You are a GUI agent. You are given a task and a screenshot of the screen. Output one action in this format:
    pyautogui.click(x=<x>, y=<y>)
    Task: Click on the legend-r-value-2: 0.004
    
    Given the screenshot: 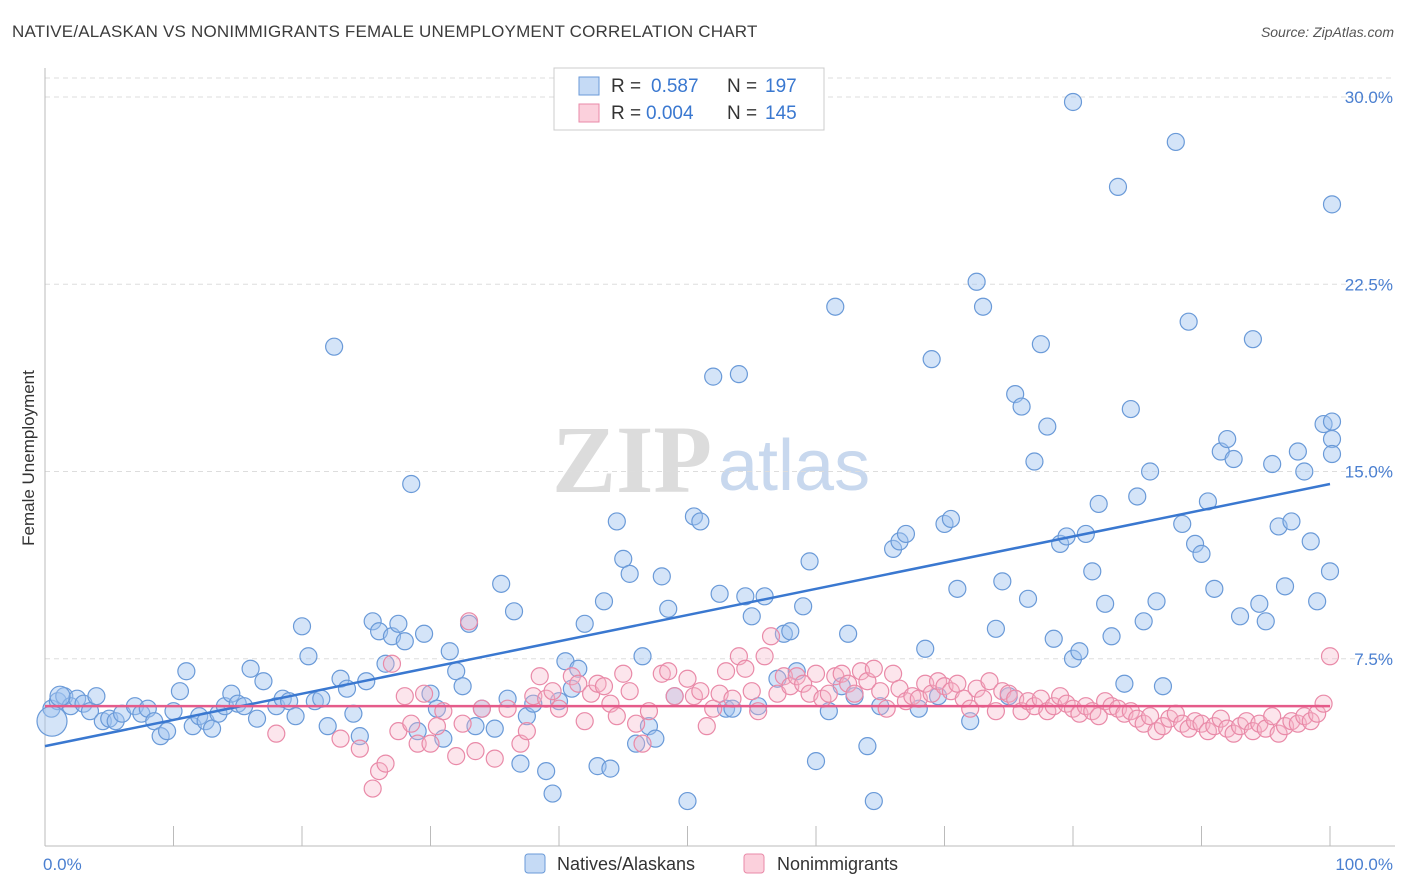 What is the action you would take?
    pyautogui.click(x=670, y=113)
    